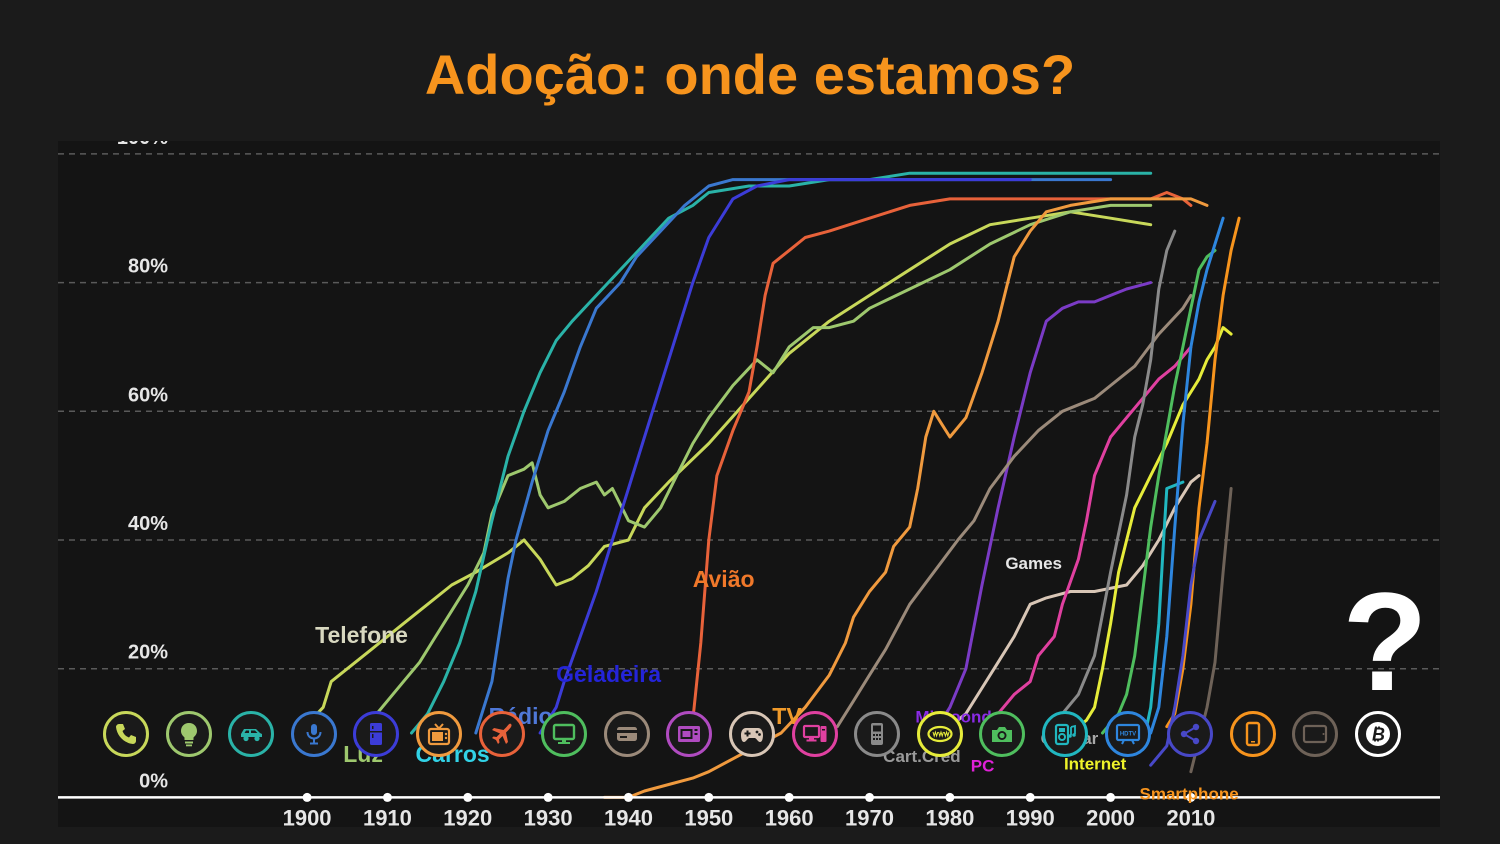  What do you see at coordinates (564, 734) in the screenshot?
I see `monitor-icon` at bounding box center [564, 734].